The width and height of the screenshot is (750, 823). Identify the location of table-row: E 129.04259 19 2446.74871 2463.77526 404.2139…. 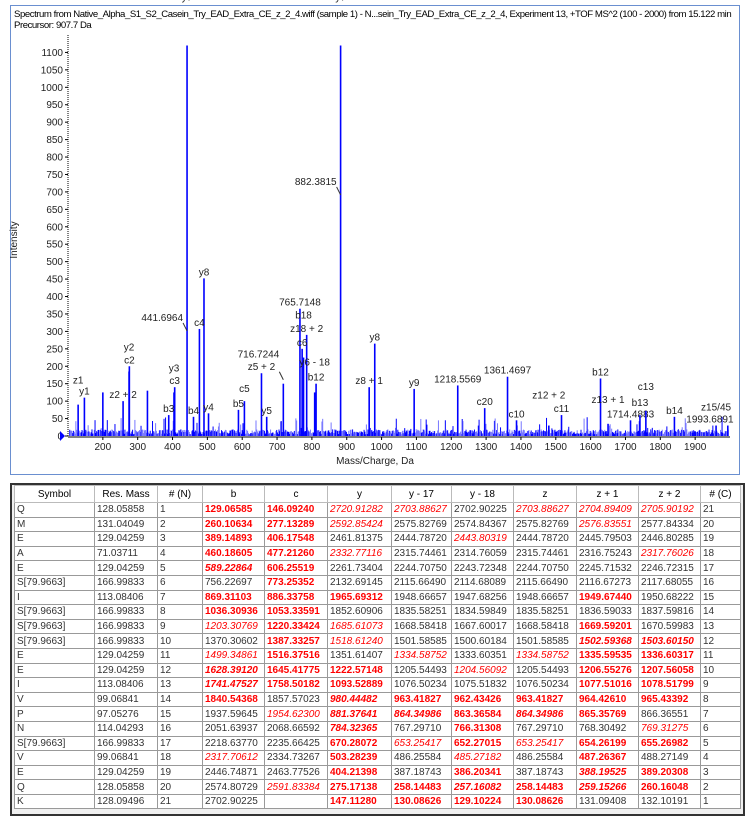
(377, 772).